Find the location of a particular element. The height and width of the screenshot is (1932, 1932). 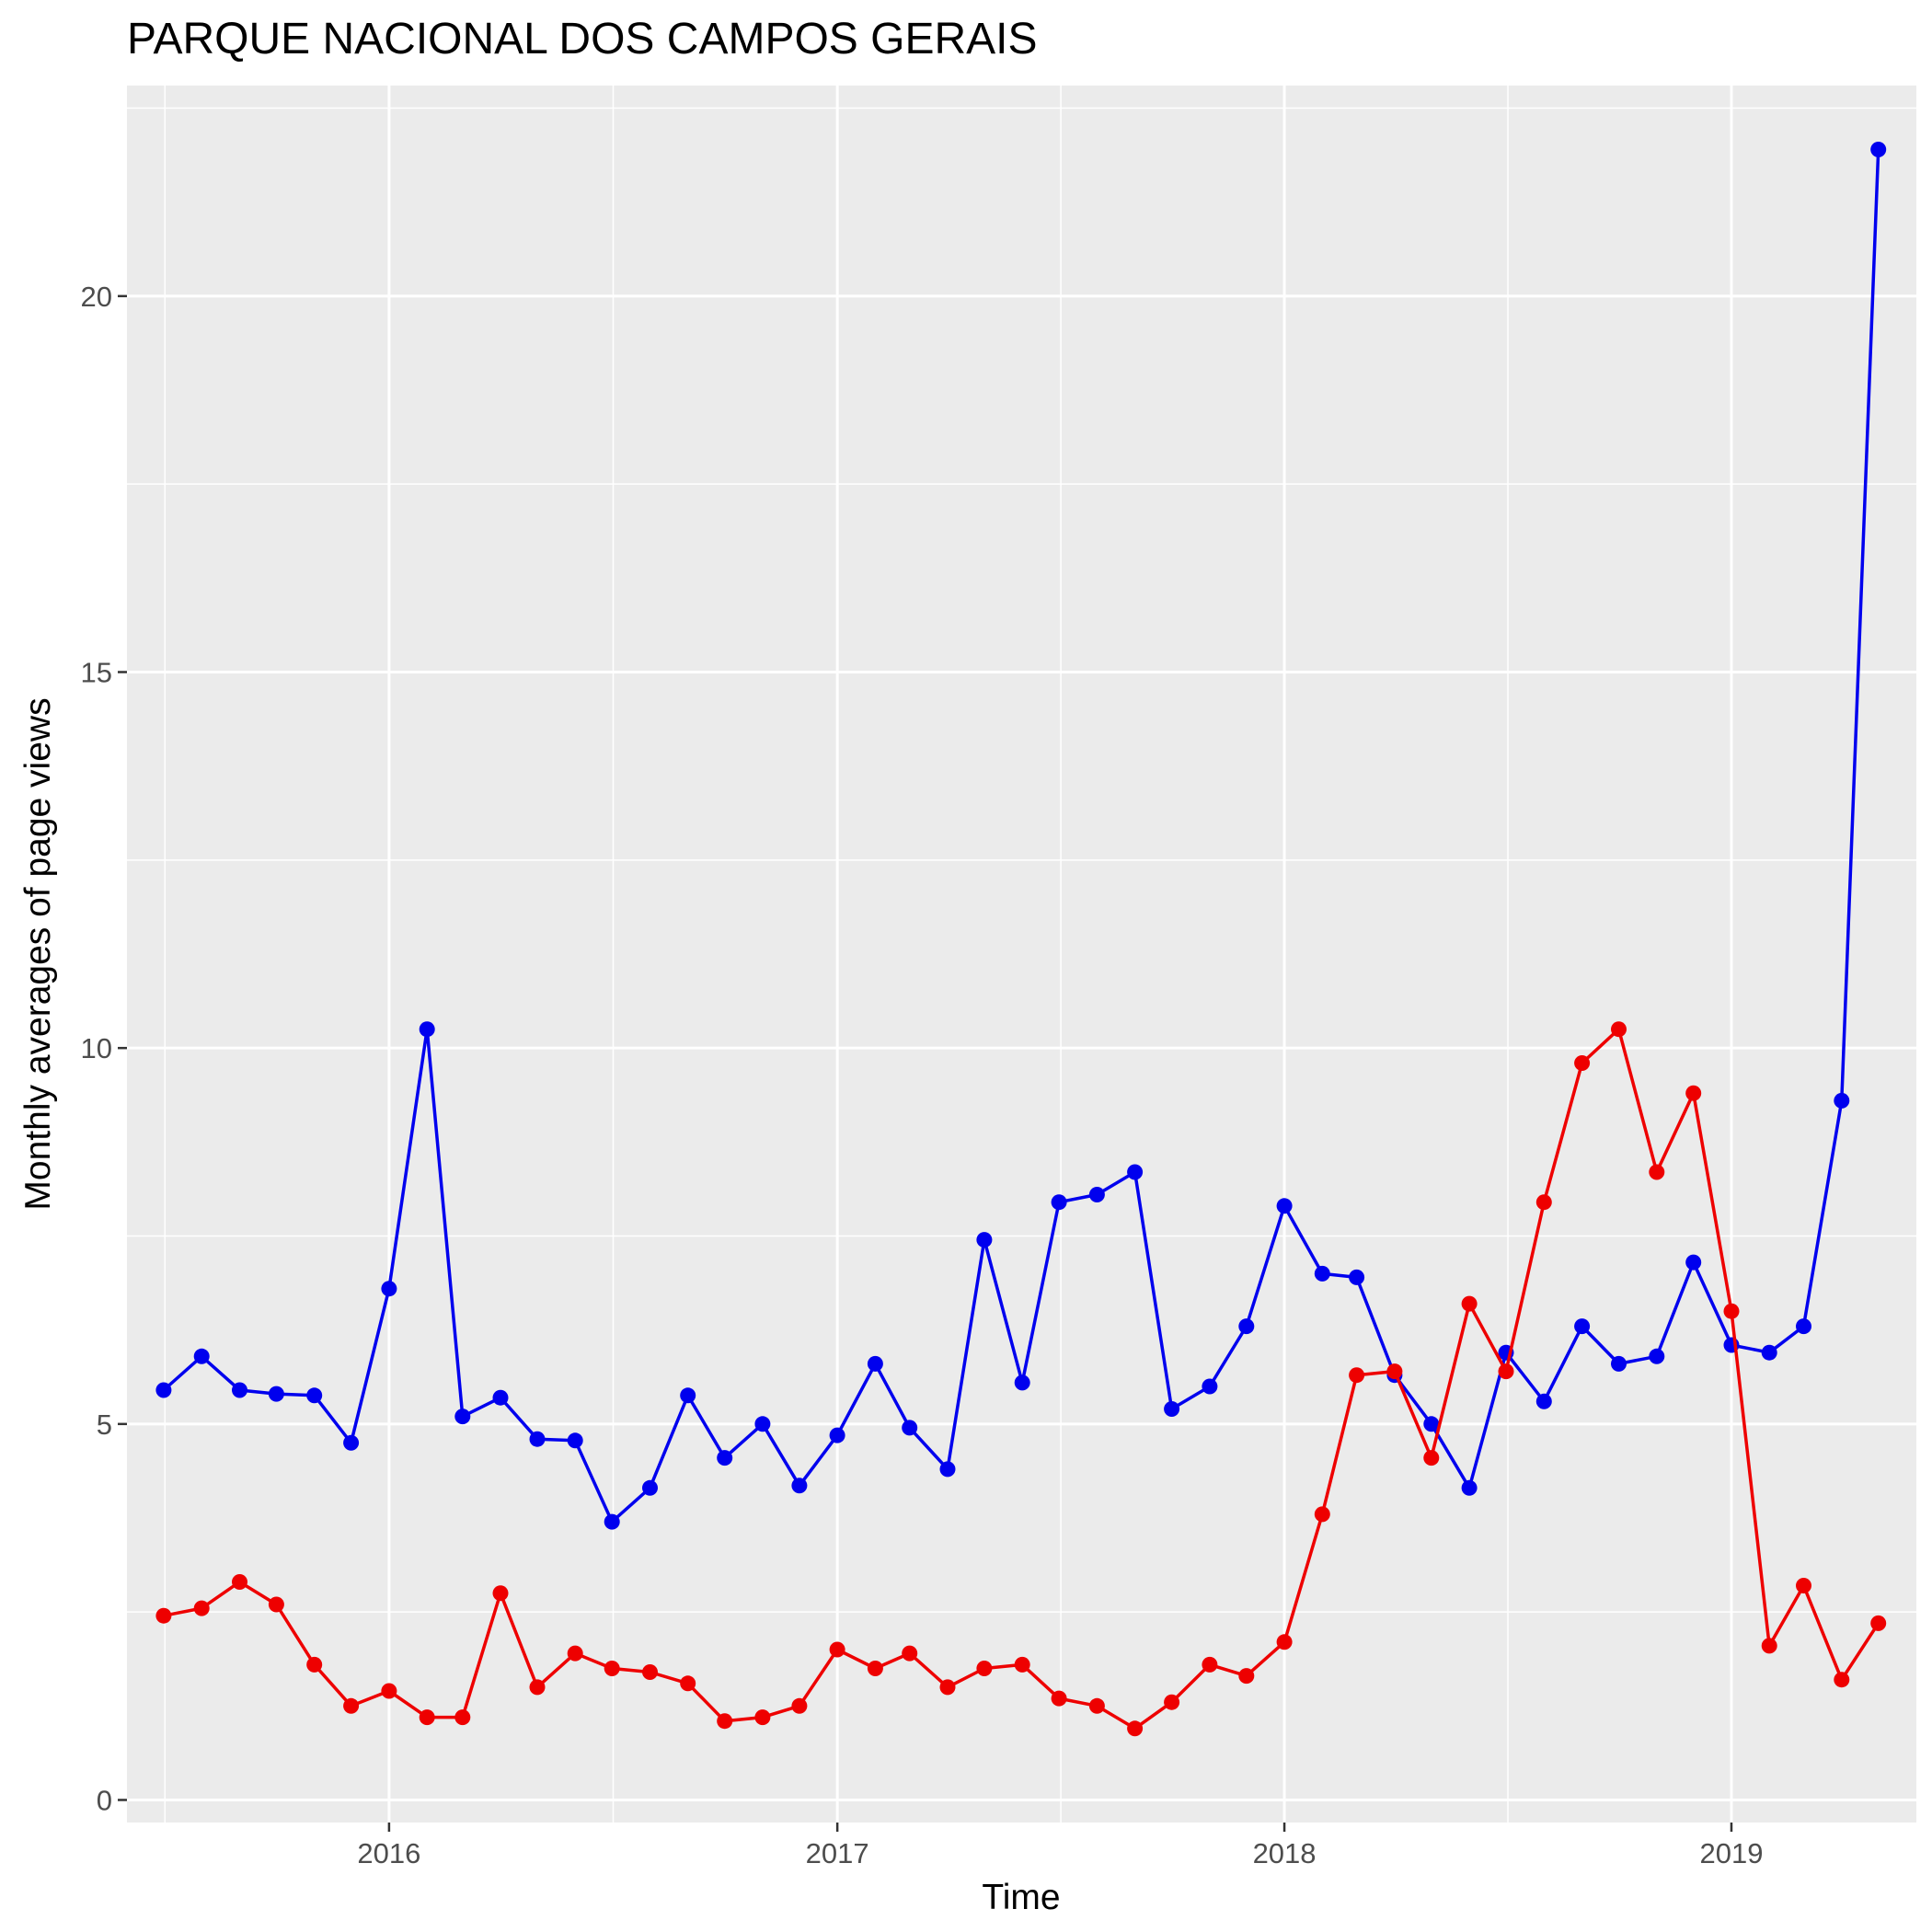

y-axis: 0 5 10 15 20 is located at coordinates (104, 1048).